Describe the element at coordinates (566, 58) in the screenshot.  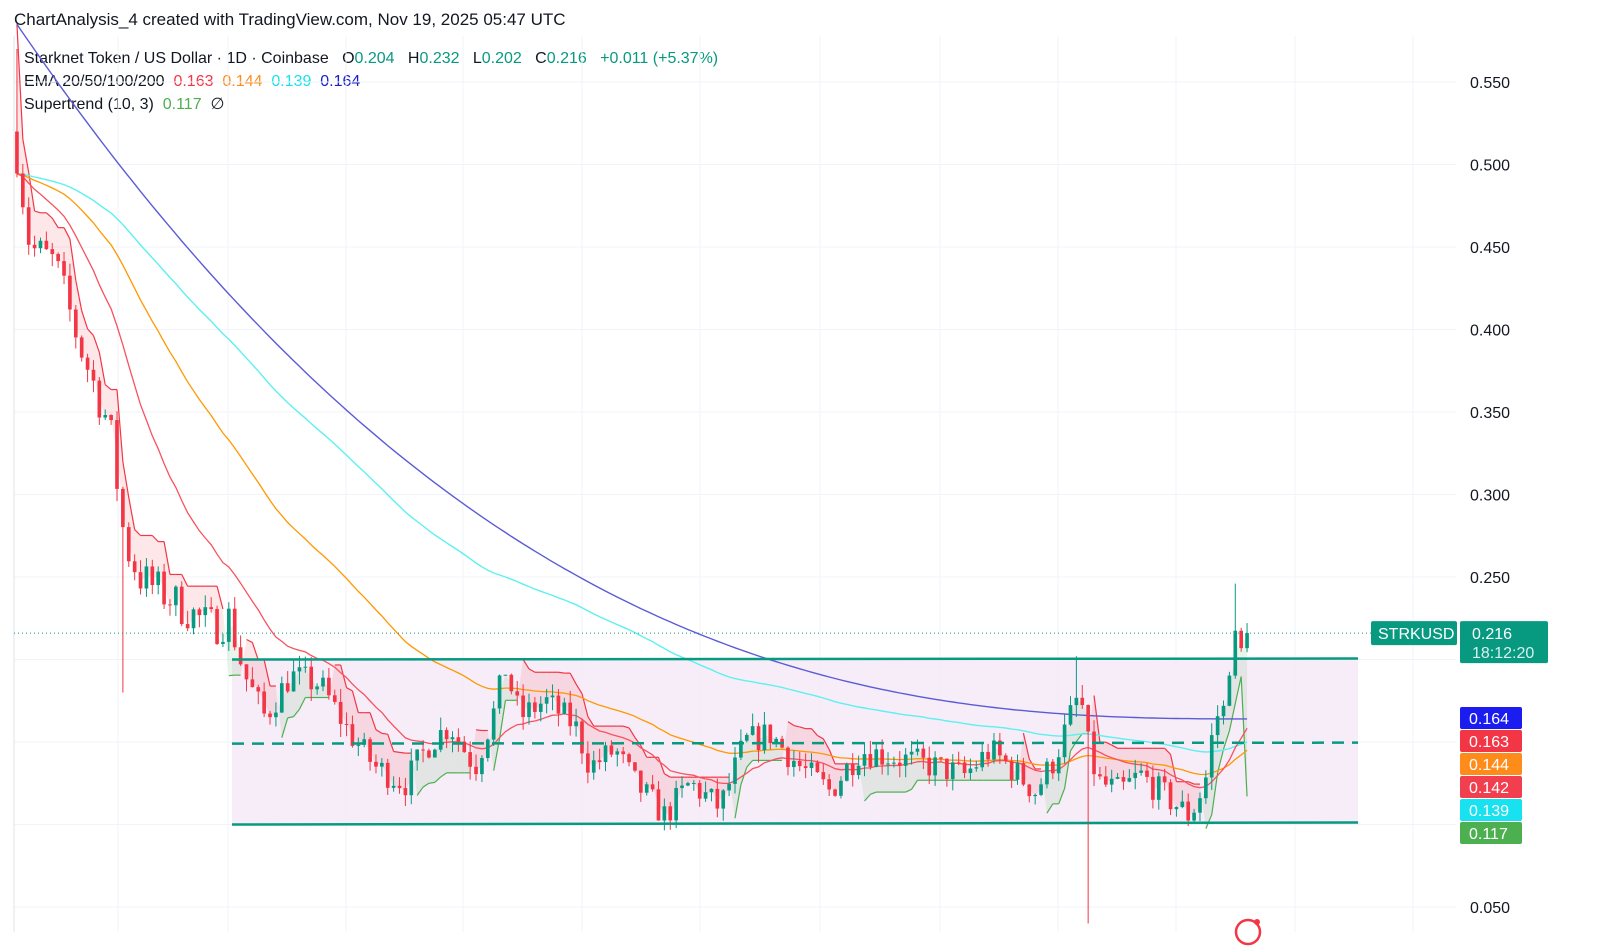
I see `close-value: 0.216` at that location.